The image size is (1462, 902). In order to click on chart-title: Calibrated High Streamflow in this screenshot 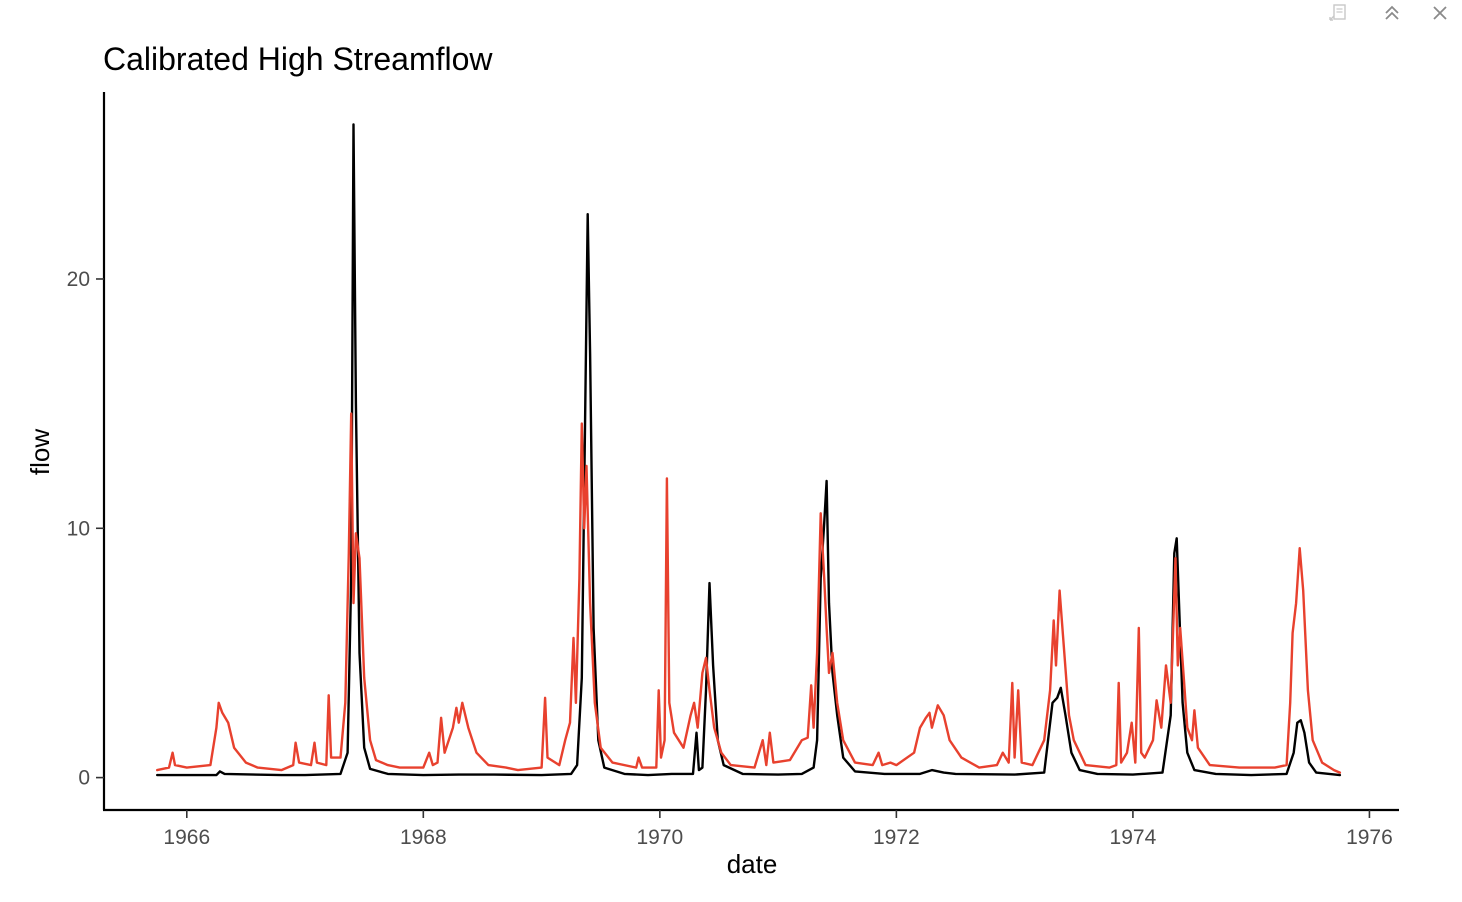, I will do `click(298, 59)`.